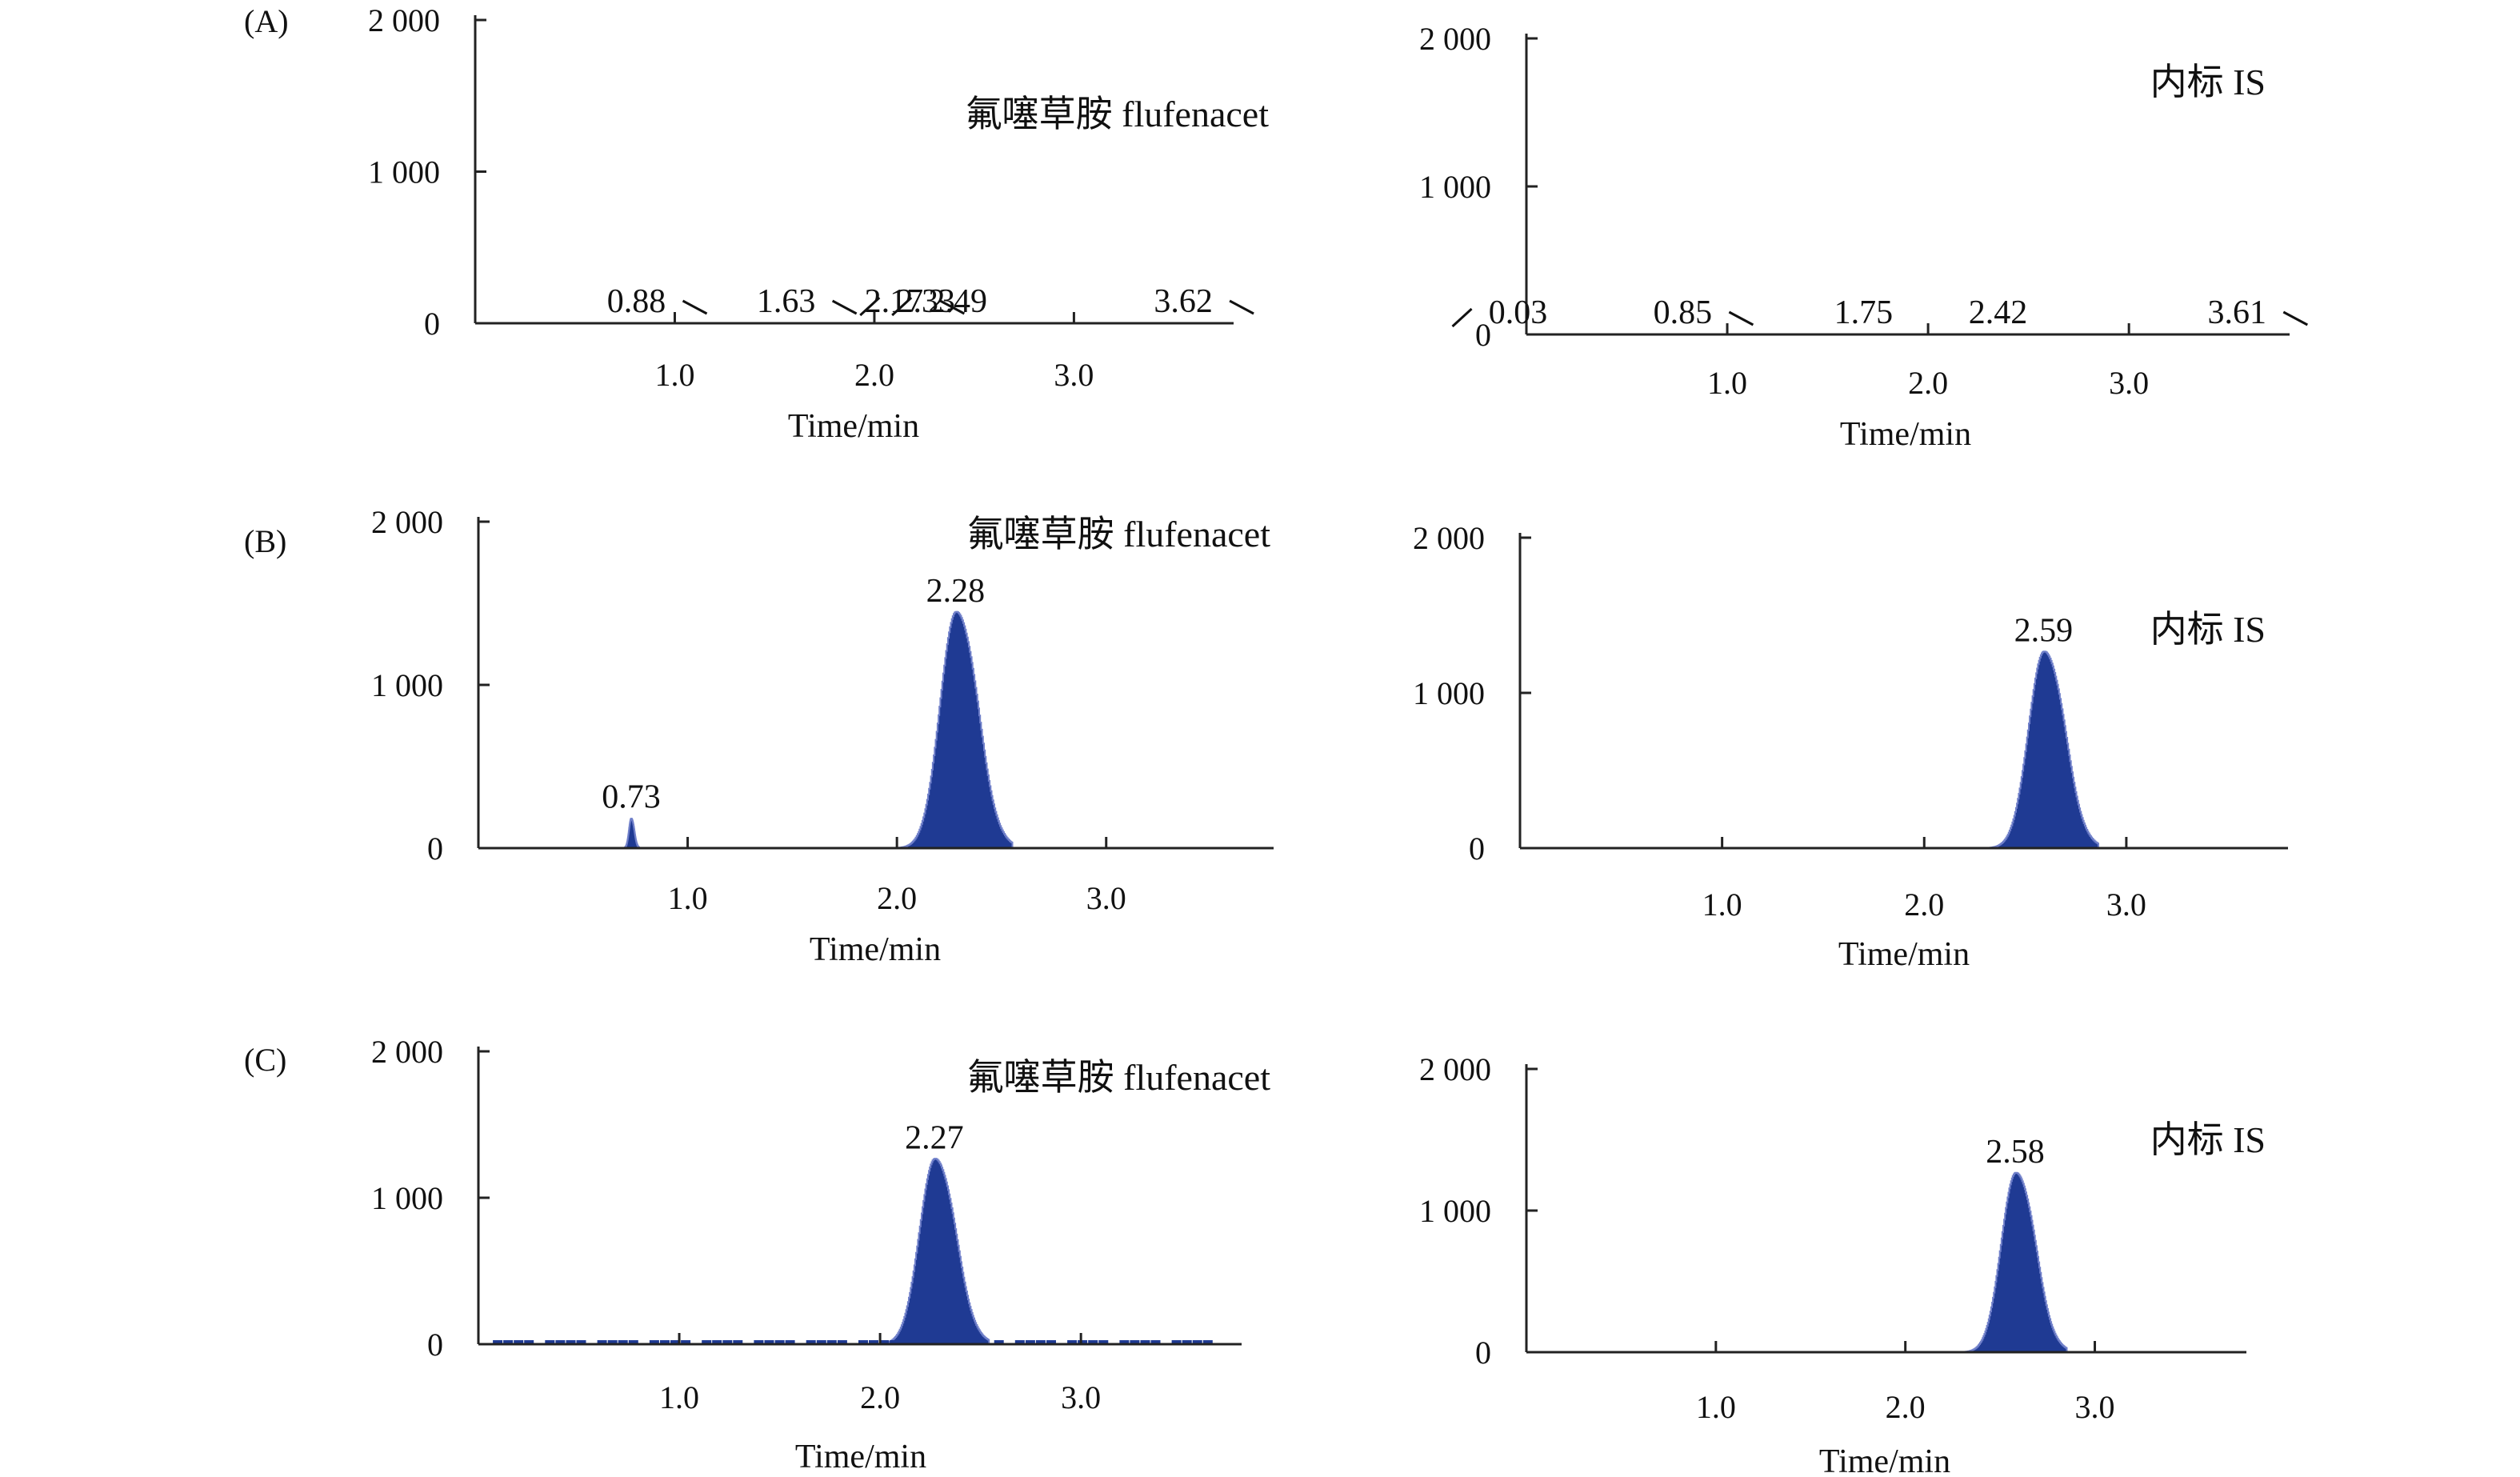 Image resolution: width=2520 pixels, height=1477 pixels. What do you see at coordinates (1850, 746) in the screenshot?
I see `chromatogram-panel-B-right: 0 1 000 2 000 1.0 2.0 3.0 Time/min 内标 IS 2.59` at bounding box center [1850, 746].